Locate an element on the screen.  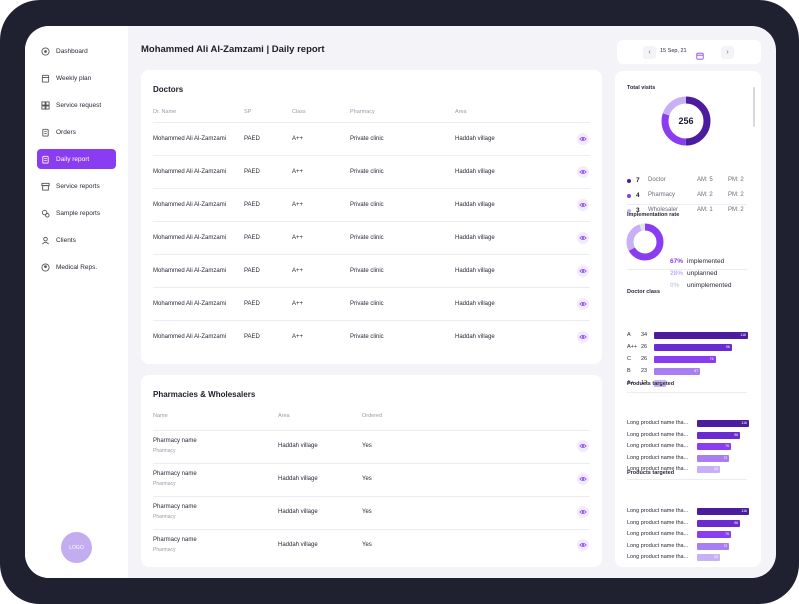
bar-value: 15 is located at coordinates (662, 383).